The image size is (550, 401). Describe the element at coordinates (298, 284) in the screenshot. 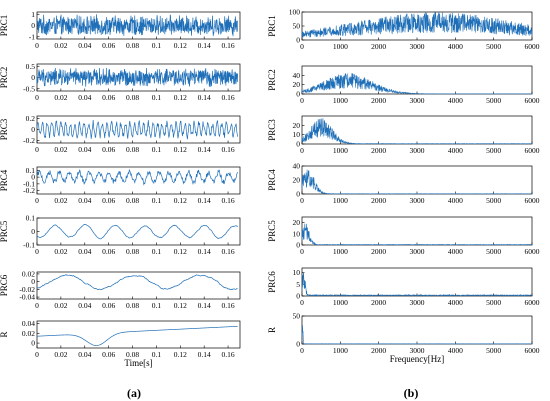

I see `y-tick-label: 5` at that location.